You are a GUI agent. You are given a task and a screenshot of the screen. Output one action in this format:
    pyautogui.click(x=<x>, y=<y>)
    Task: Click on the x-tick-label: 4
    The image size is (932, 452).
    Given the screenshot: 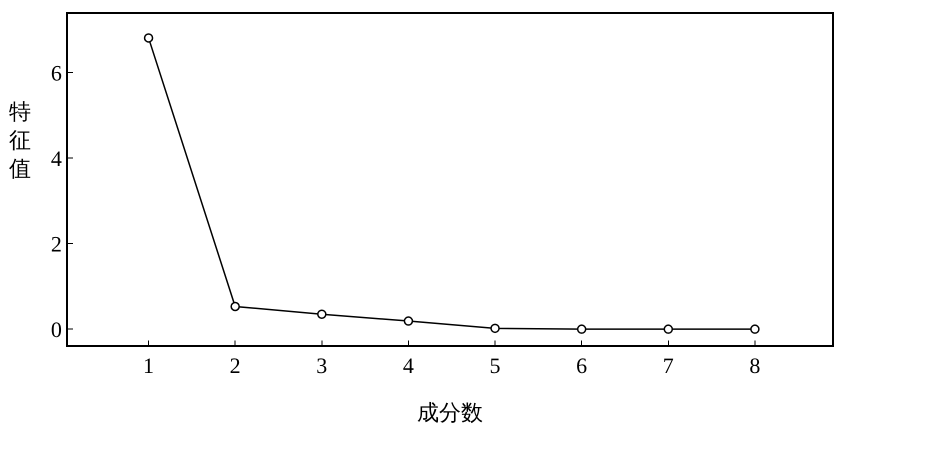 What is the action you would take?
    pyautogui.click(x=408, y=365)
    